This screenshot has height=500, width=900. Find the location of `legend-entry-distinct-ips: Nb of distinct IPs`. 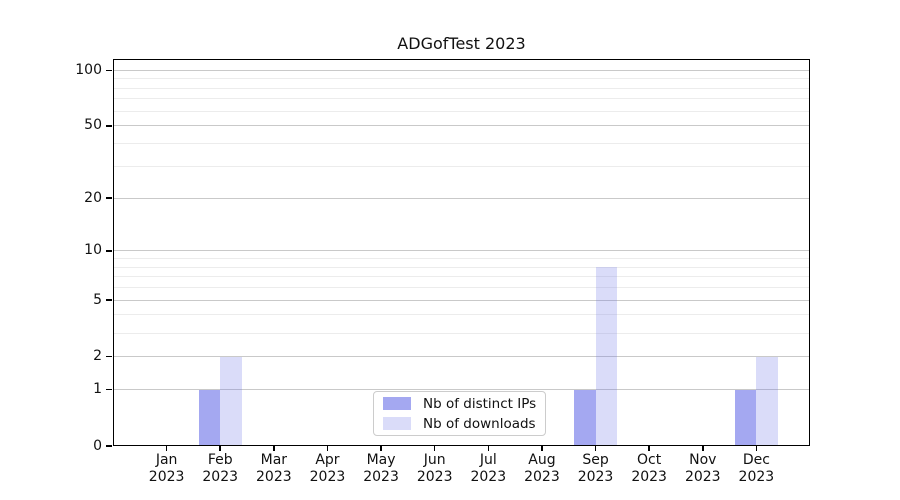

legend-entry-distinct-ips: Nb of distinct IPs is located at coordinates (459, 404).